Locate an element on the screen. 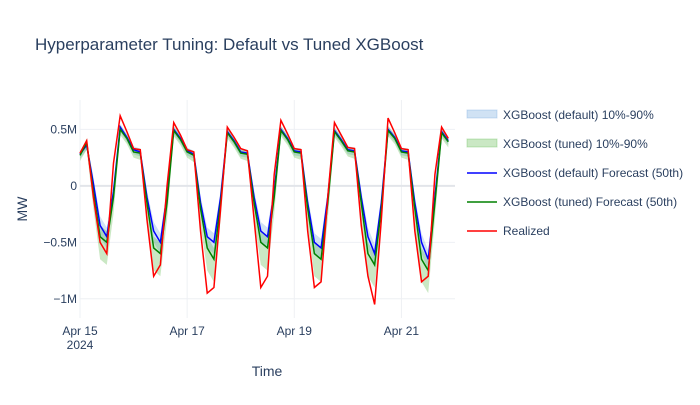 This screenshot has height=405, width=700. legend-label: XGBoost (tuned) 10%-90% is located at coordinates (575, 144).